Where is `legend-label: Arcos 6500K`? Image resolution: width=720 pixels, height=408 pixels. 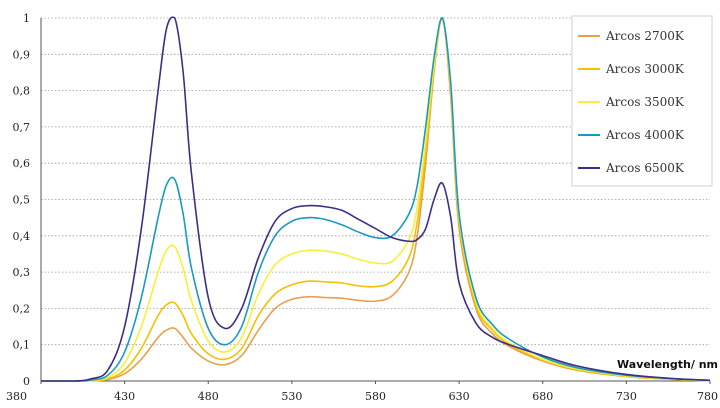 legend-label: Arcos 6500K is located at coordinates (645, 168).